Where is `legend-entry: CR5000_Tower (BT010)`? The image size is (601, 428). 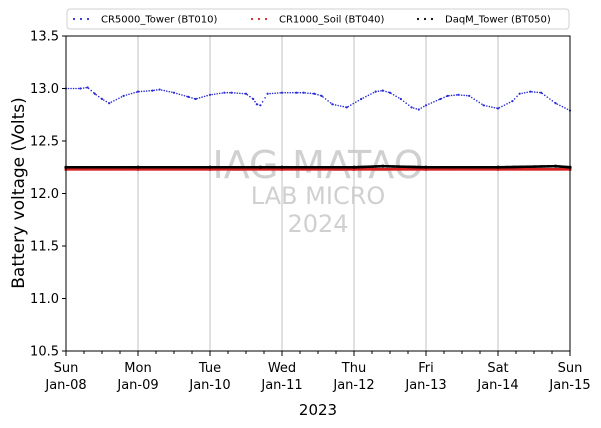 legend-entry: CR5000_Tower (BT010) is located at coordinates (144, 20).